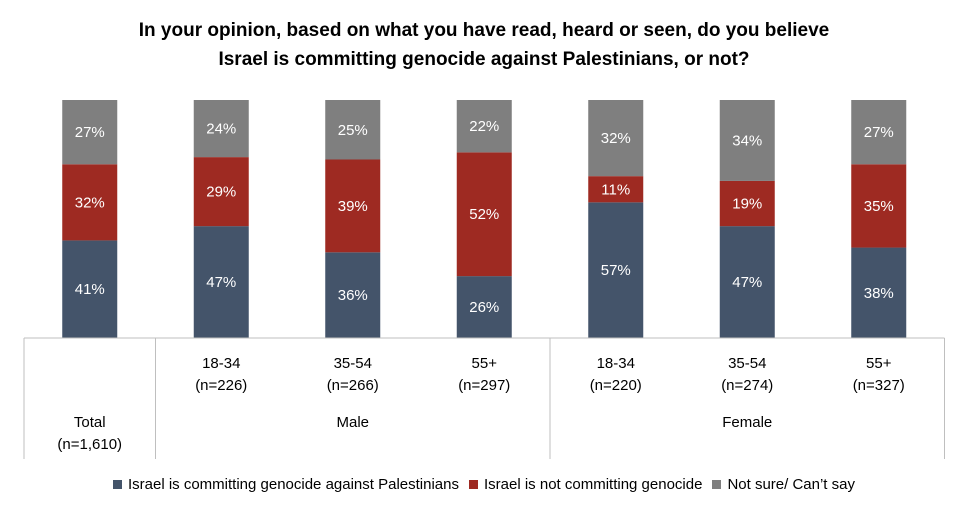 The width and height of the screenshot is (968, 517). Describe the element at coordinates (791, 484) in the screenshot. I see `legend-label-not-sure: Not sure/ Can’t say` at that location.